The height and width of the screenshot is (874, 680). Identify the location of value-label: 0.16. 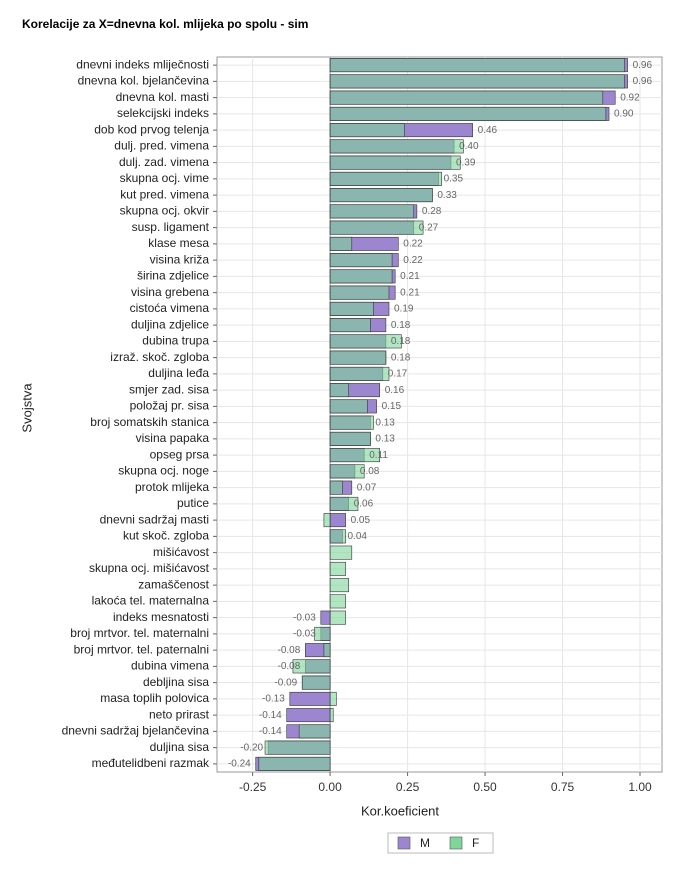
(395, 390).